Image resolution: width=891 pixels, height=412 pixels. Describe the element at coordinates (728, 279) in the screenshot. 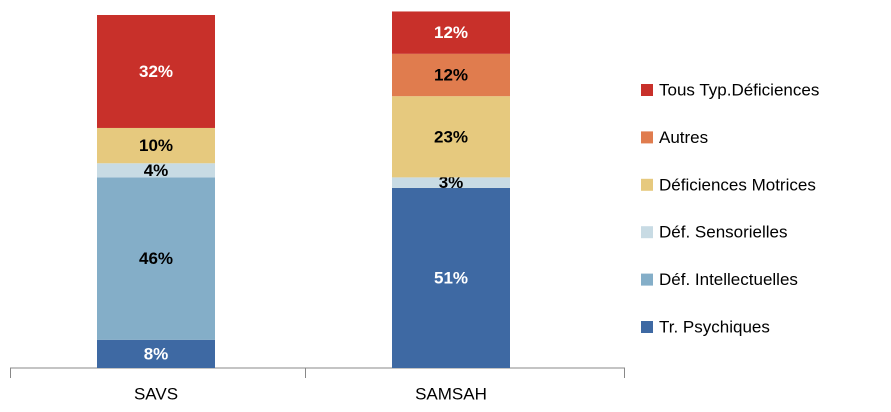

I see `legend-label: Déf. Intellectuelles` at that location.